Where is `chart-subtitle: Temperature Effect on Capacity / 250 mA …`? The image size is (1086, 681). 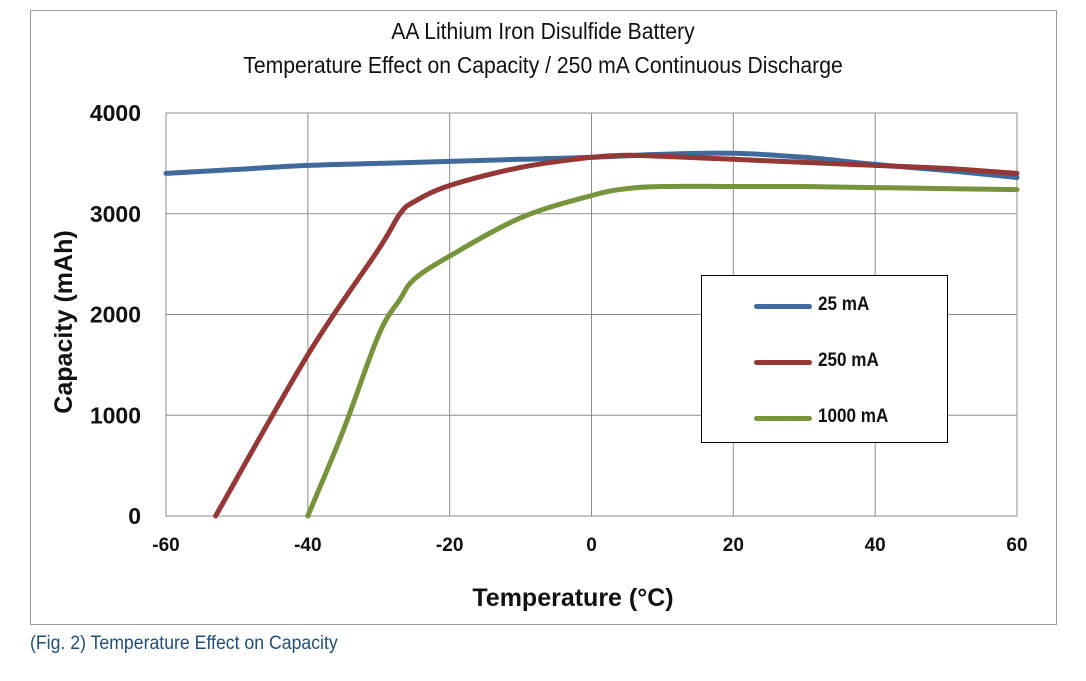 chart-subtitle: Temperature Effect on Capacity / 250 mA … is located at coordinates (543, 65).